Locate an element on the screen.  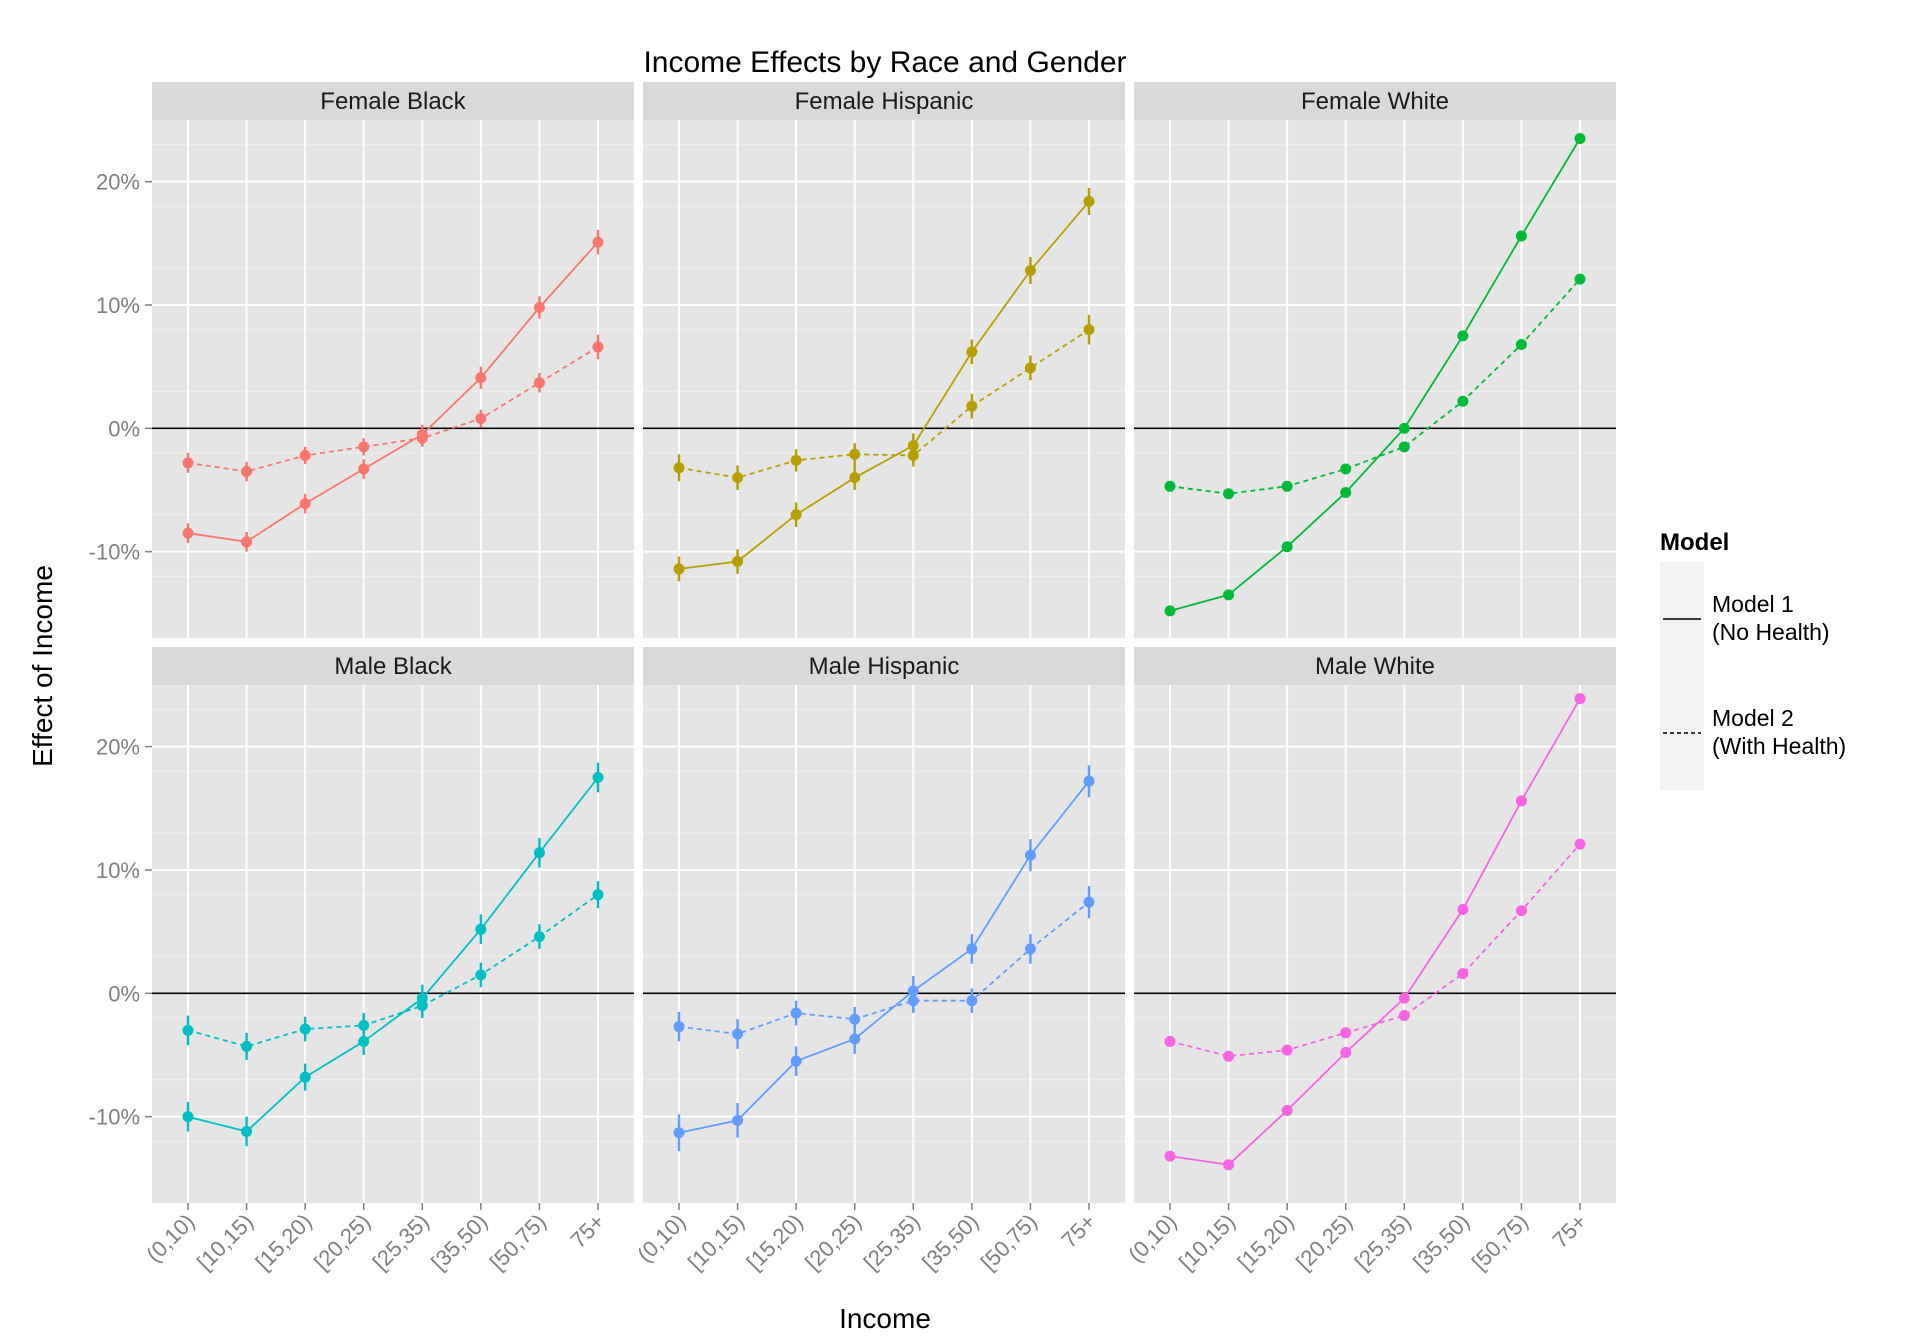
x-axis-title: Income is located at coordinates (885, 1318).